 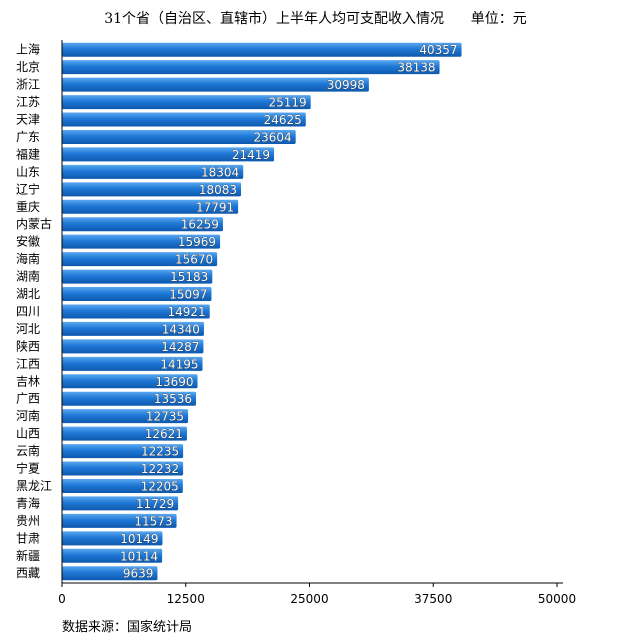 I want to click on value-label: 30998, so click(x=346, y=85).